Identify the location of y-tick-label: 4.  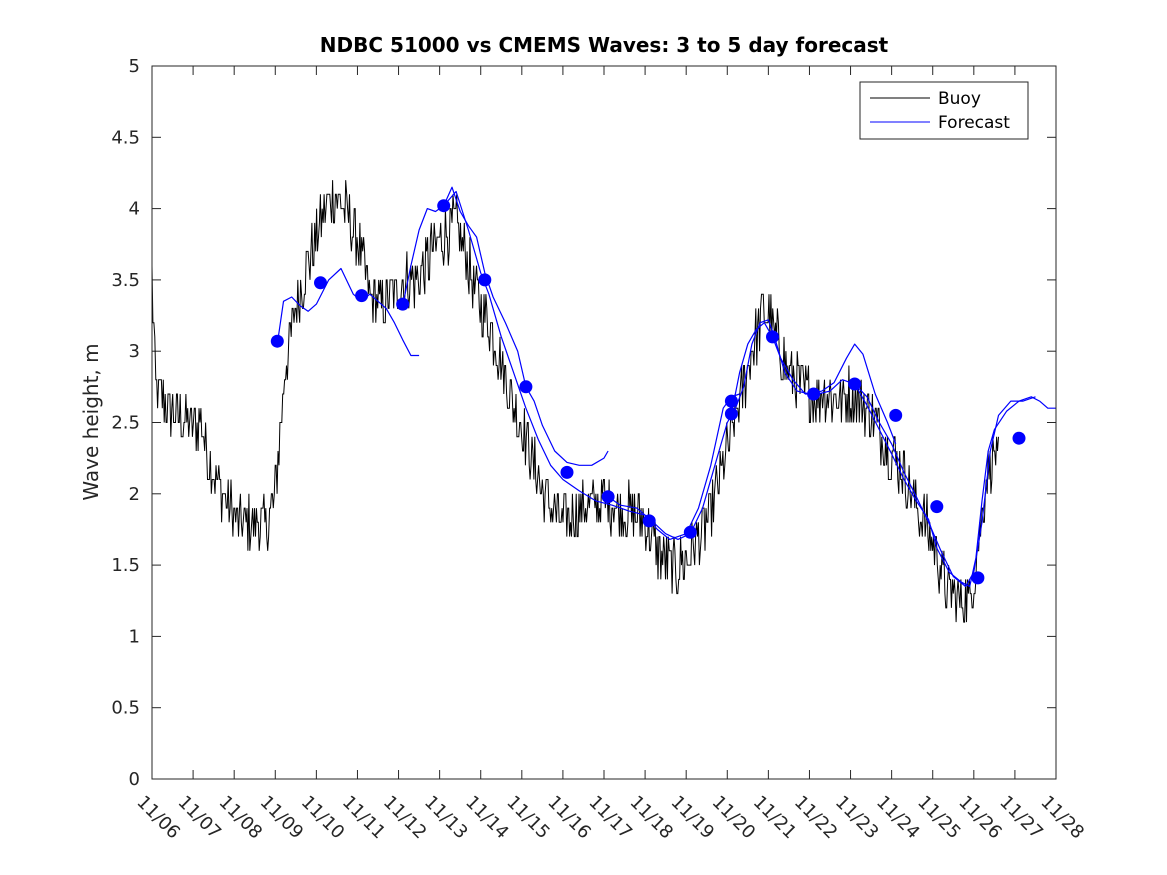
(134, 209).